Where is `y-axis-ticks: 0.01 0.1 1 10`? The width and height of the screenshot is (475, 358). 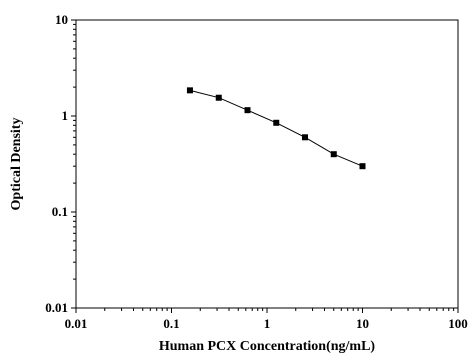
y-axis-ticks: 0.01 0.1 1 10 is located at coordinates (60, 163).